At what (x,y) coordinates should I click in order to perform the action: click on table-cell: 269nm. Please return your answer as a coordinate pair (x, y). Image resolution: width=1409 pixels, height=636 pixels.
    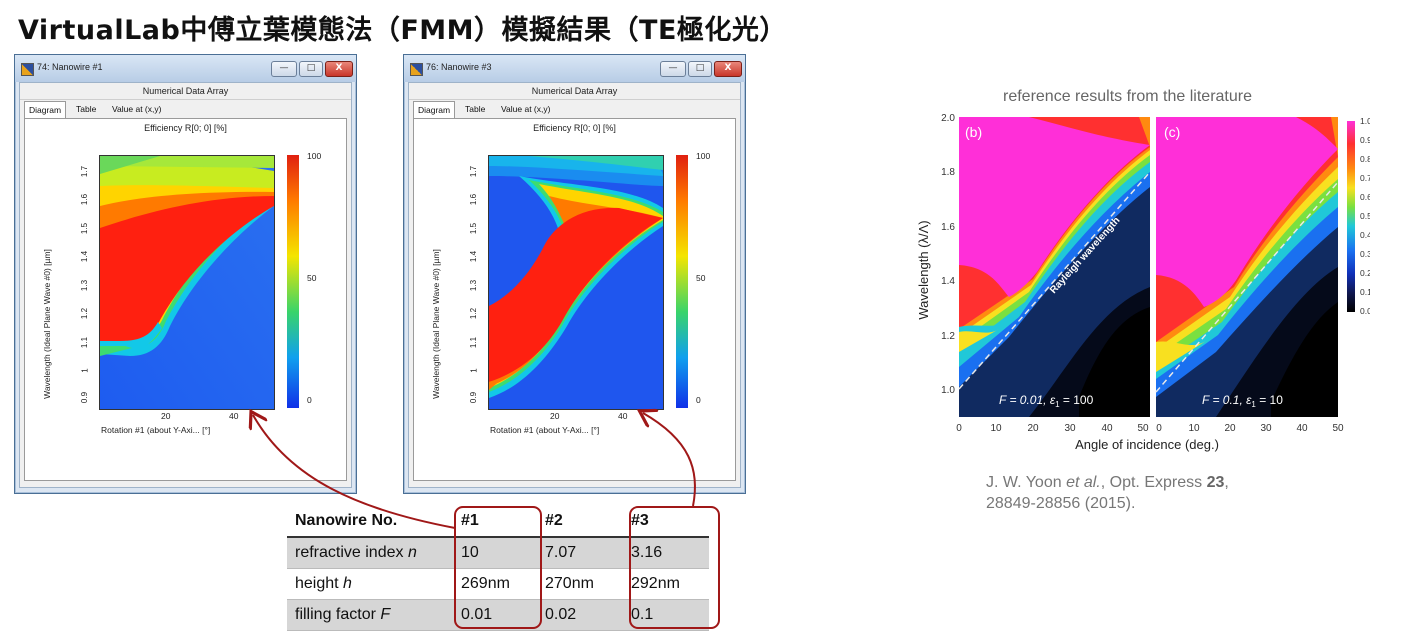
    Looking at the image, I should click on (495, 584).